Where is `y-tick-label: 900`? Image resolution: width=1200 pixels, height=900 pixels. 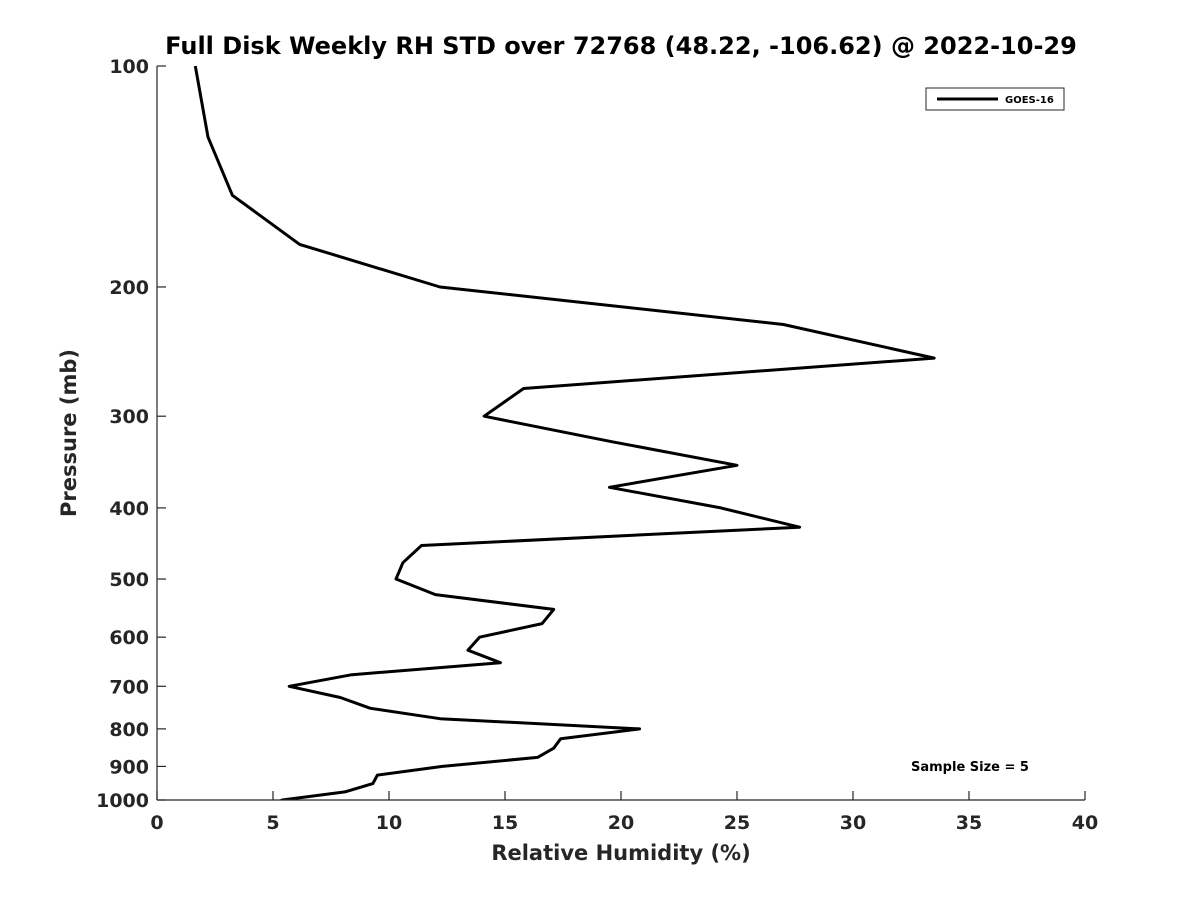
y-tick-label: 900 is located at coordinates (129, 767).